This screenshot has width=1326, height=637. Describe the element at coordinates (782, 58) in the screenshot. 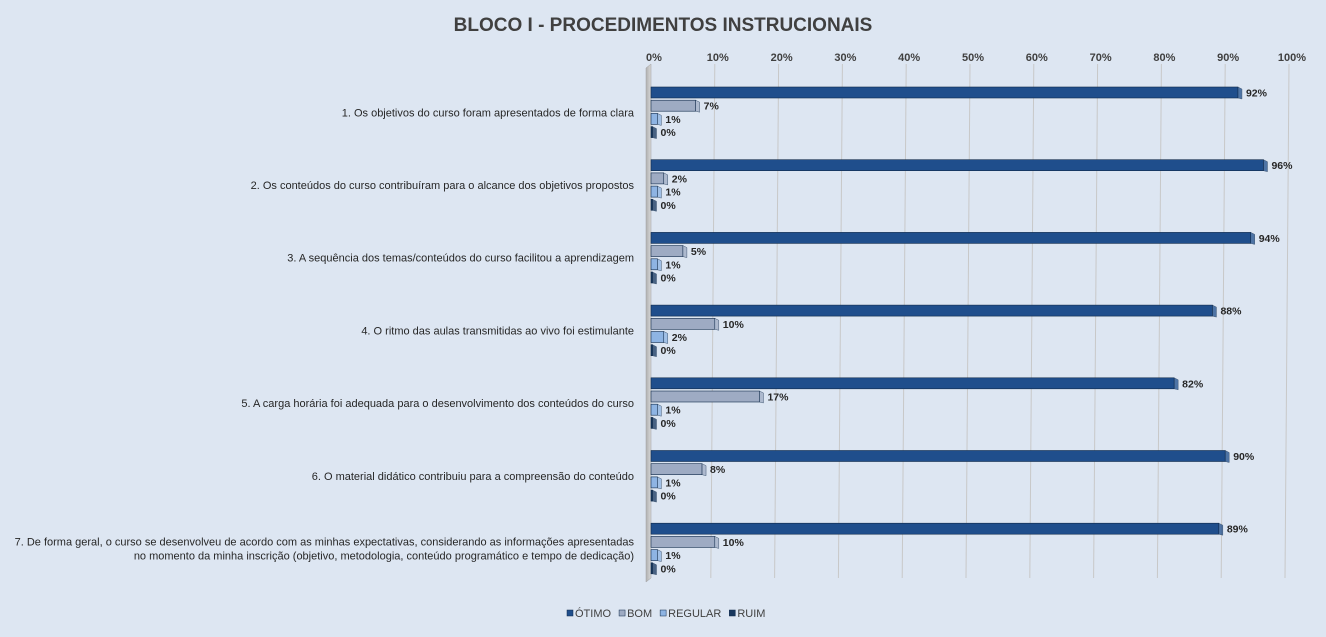

I see `x-tick-label: 20%` at that location.